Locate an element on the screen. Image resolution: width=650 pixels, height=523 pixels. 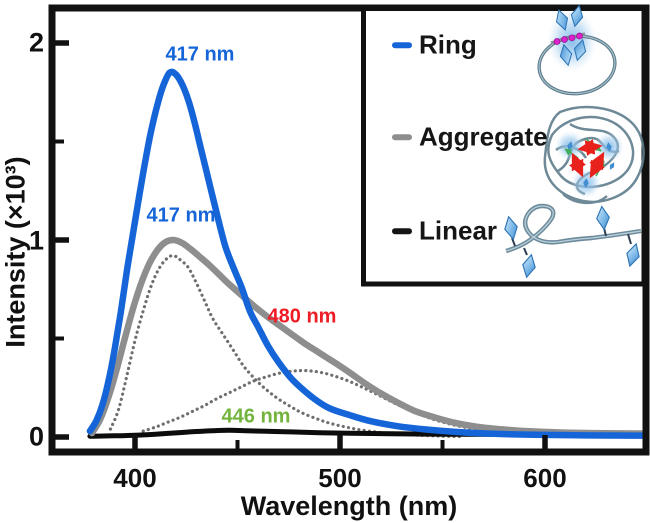
peak-label-aggregate-417: 417 nm is located at coordinates (181, 215).